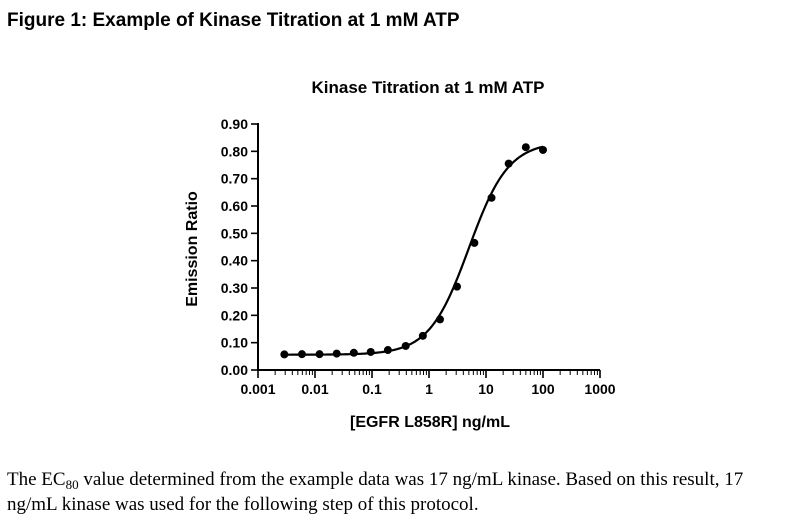  What do you see at coordinates (429, 389) in the screenshot?
I see `x-tick-label: 1` at bounding box center [429, 389].